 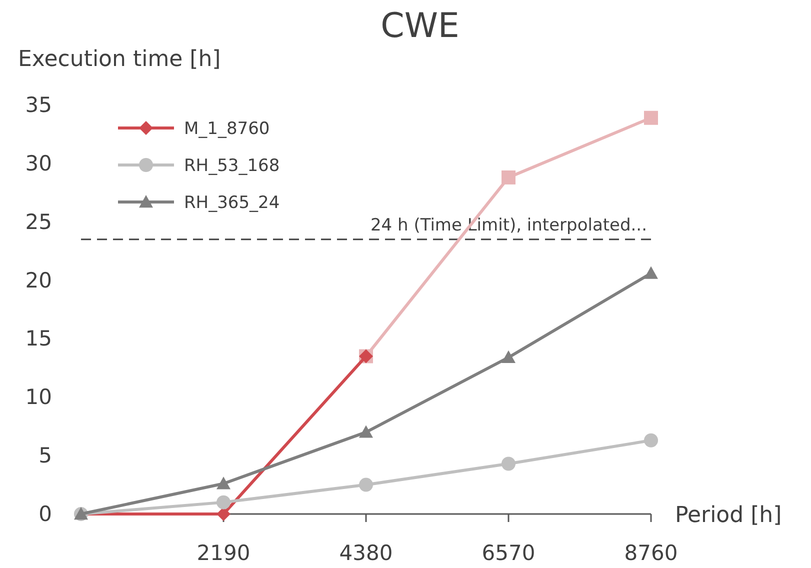 I want to click on y-tick-label: 35, so click(x=38, y=105).